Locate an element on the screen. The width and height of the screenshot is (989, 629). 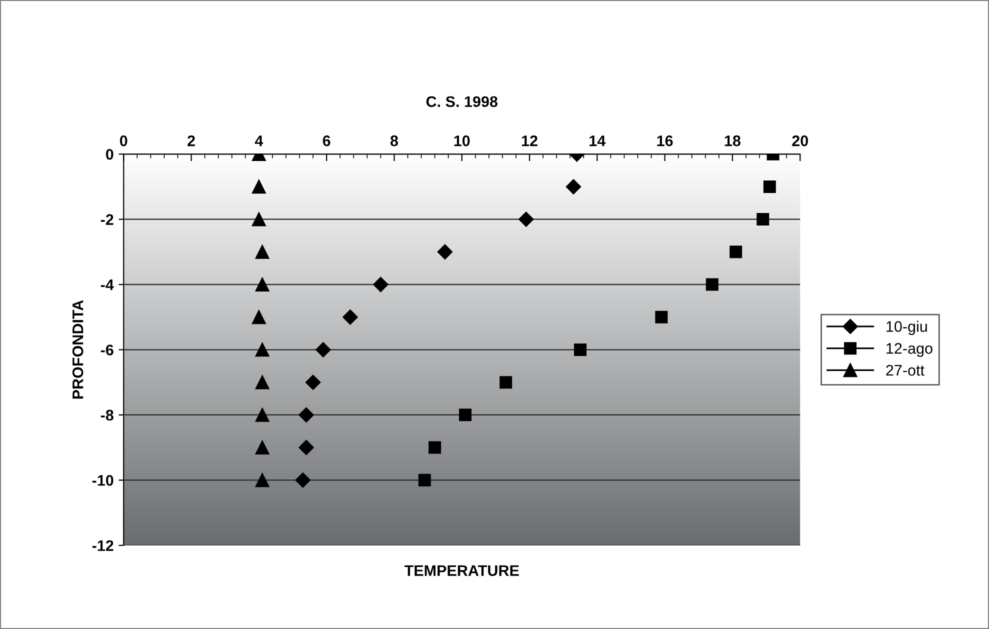
x-tick-label: 8 is located at coordinates (394, 140).